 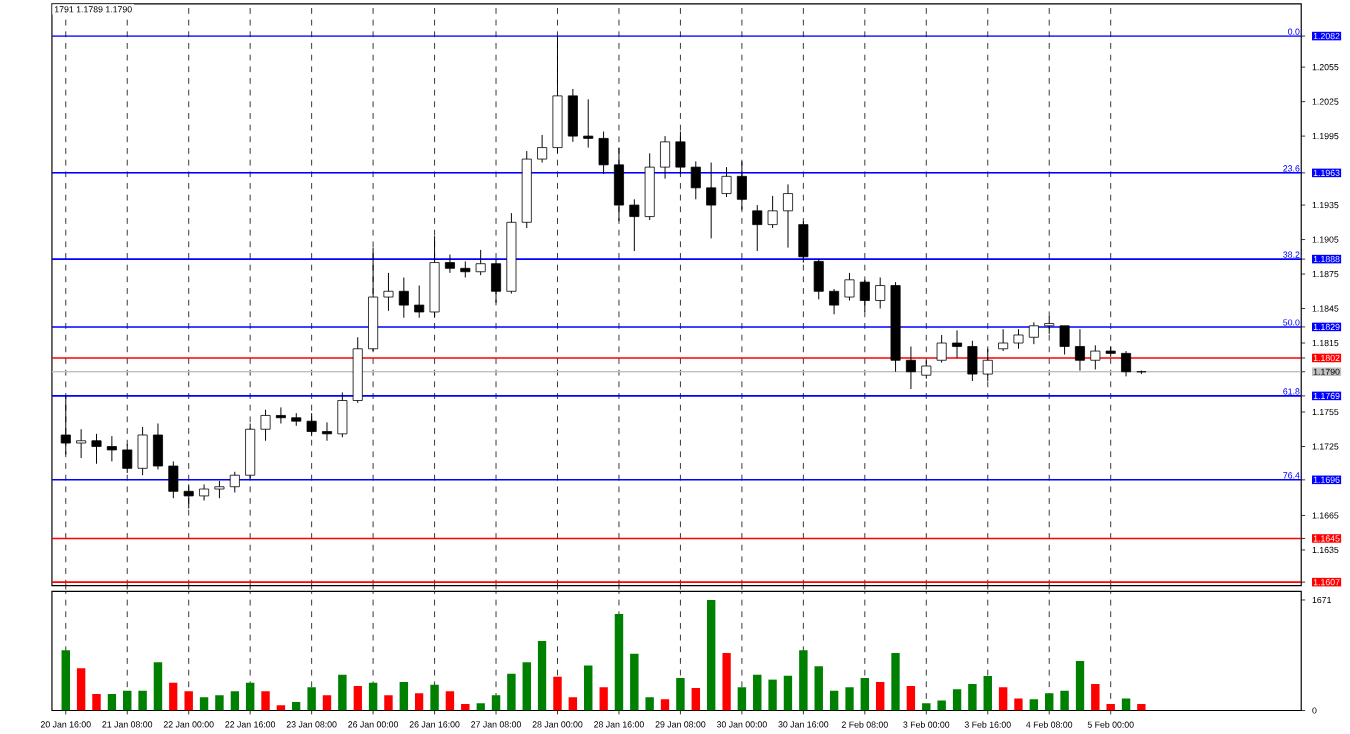 I want to click on y-tick-label: 1.2025, so click(x=1325, y=101).